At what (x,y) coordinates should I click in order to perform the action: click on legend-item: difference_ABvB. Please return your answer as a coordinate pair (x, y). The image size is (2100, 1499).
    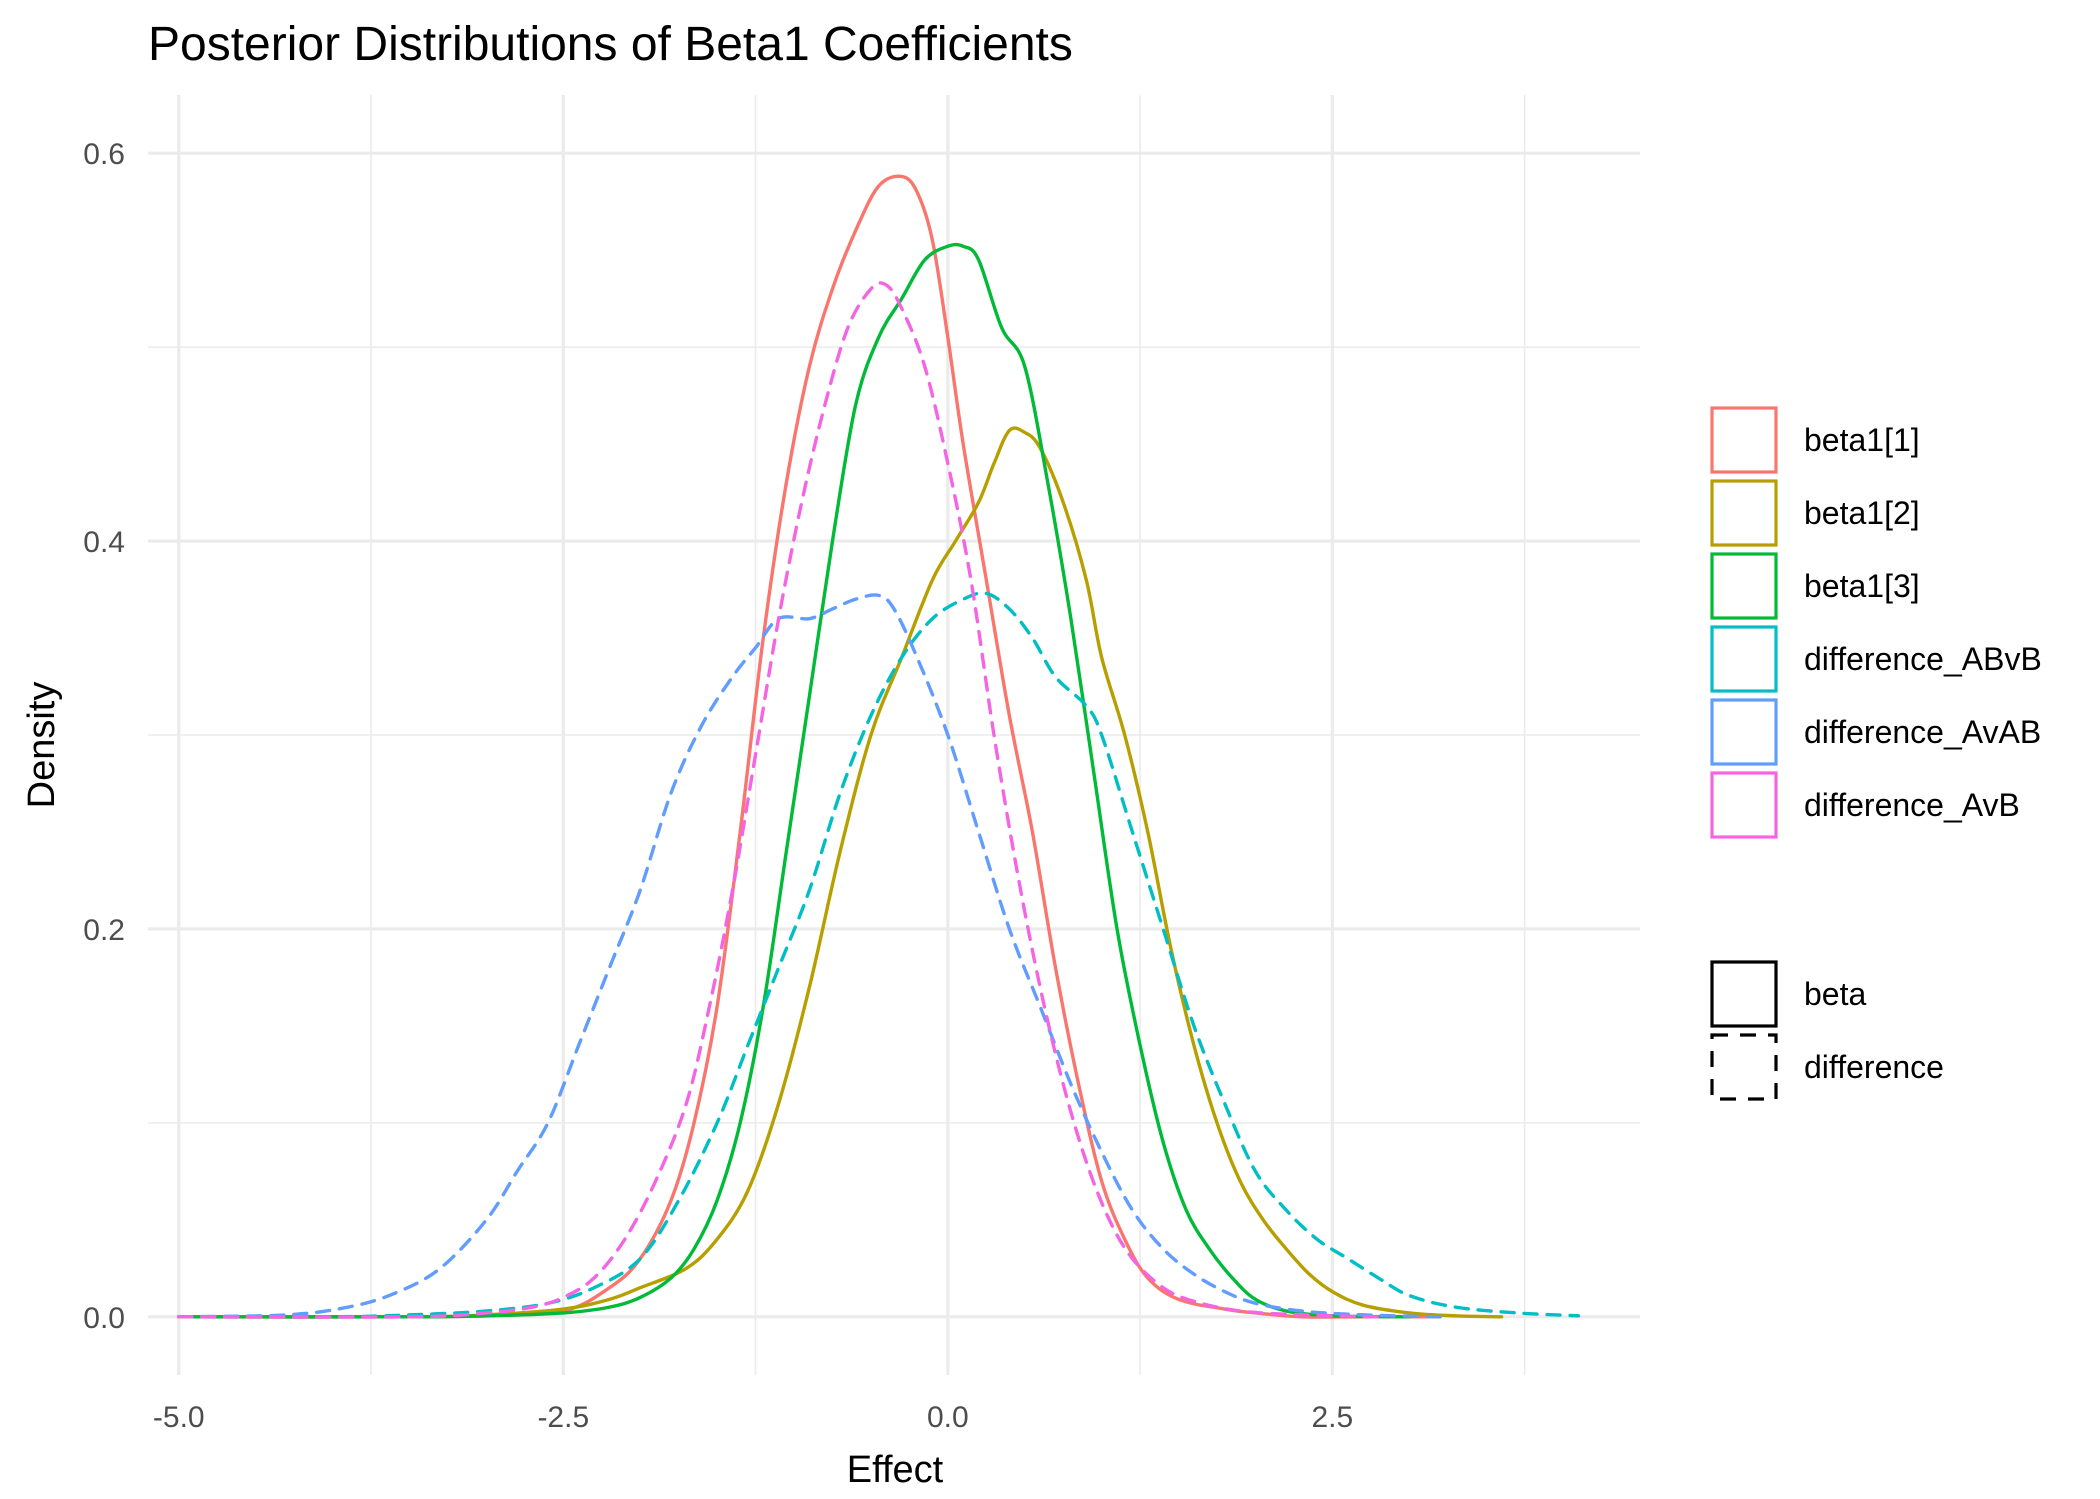
    Looking at the image, I should click on (1876, 659).